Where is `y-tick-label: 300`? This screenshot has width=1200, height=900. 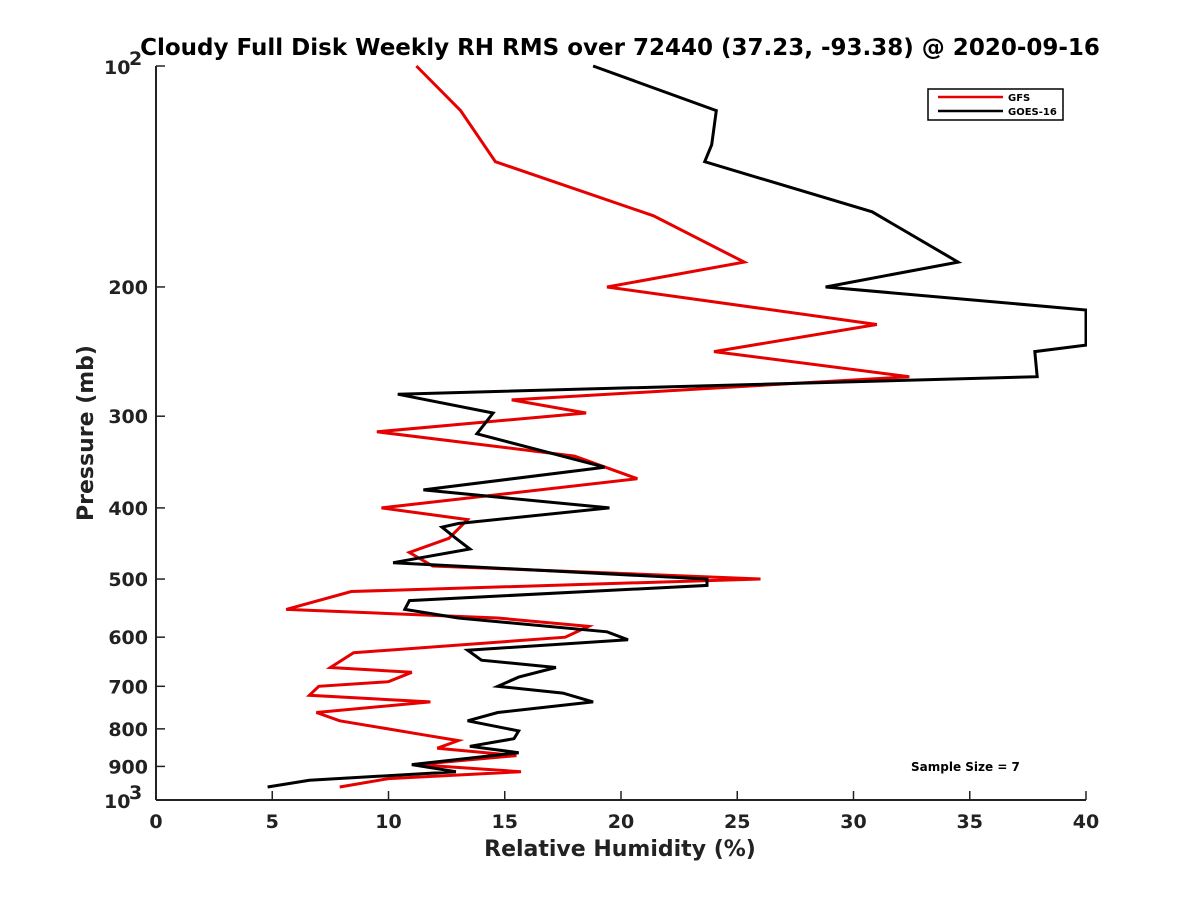 y-tick-label: 300 is located at coordinates (128, 417).